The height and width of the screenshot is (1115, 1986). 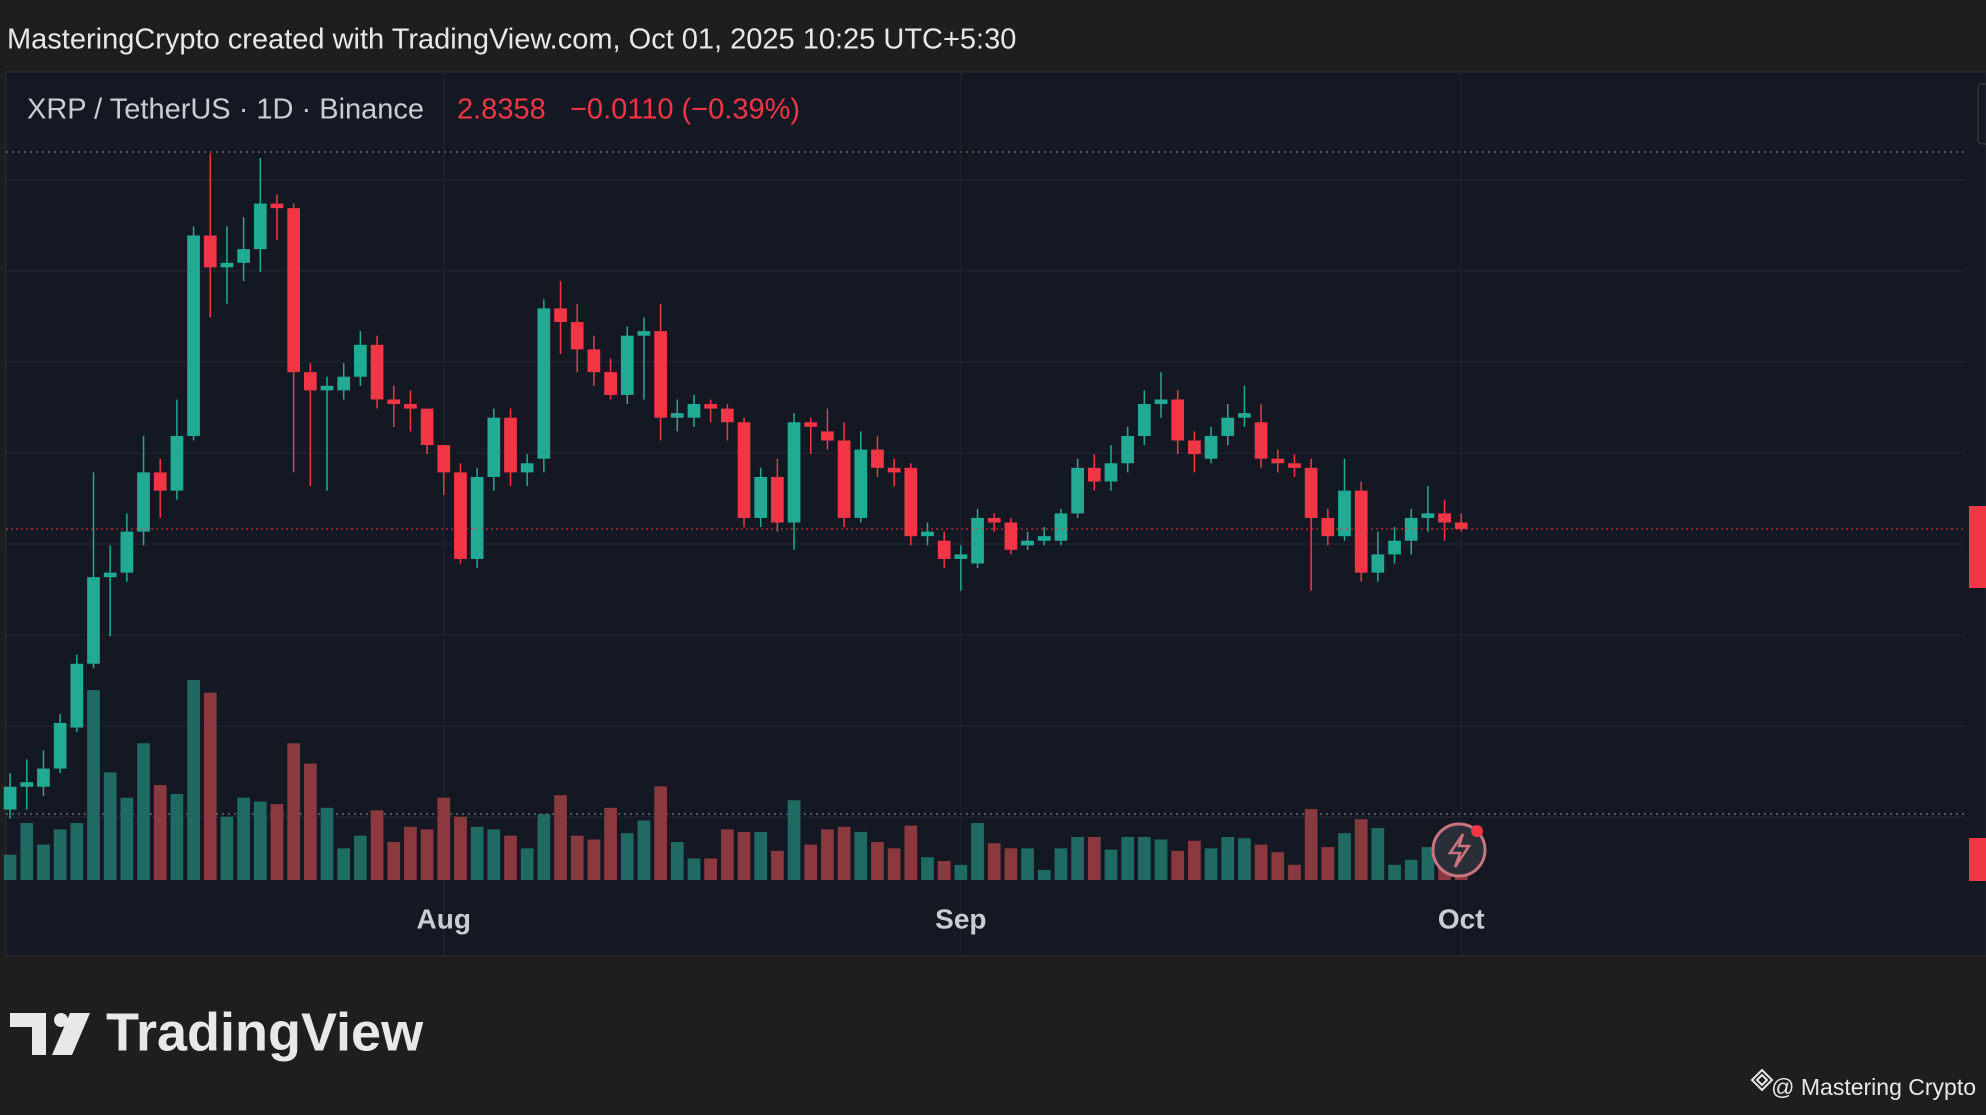 I want to click on x-tick-label: Sep, so click(x=960, y=918).